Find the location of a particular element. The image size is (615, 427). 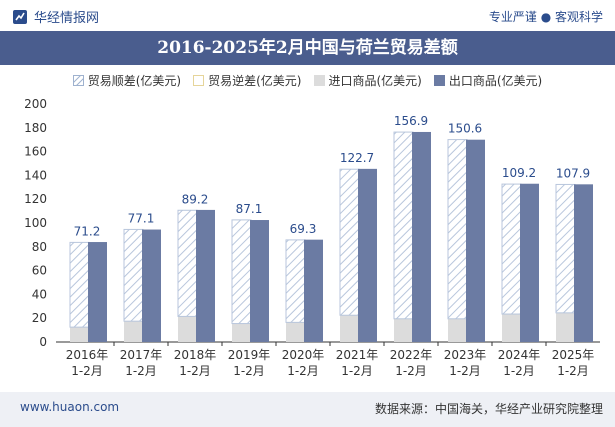

y-tick-label: 180 is located at coordinates (35, 128).